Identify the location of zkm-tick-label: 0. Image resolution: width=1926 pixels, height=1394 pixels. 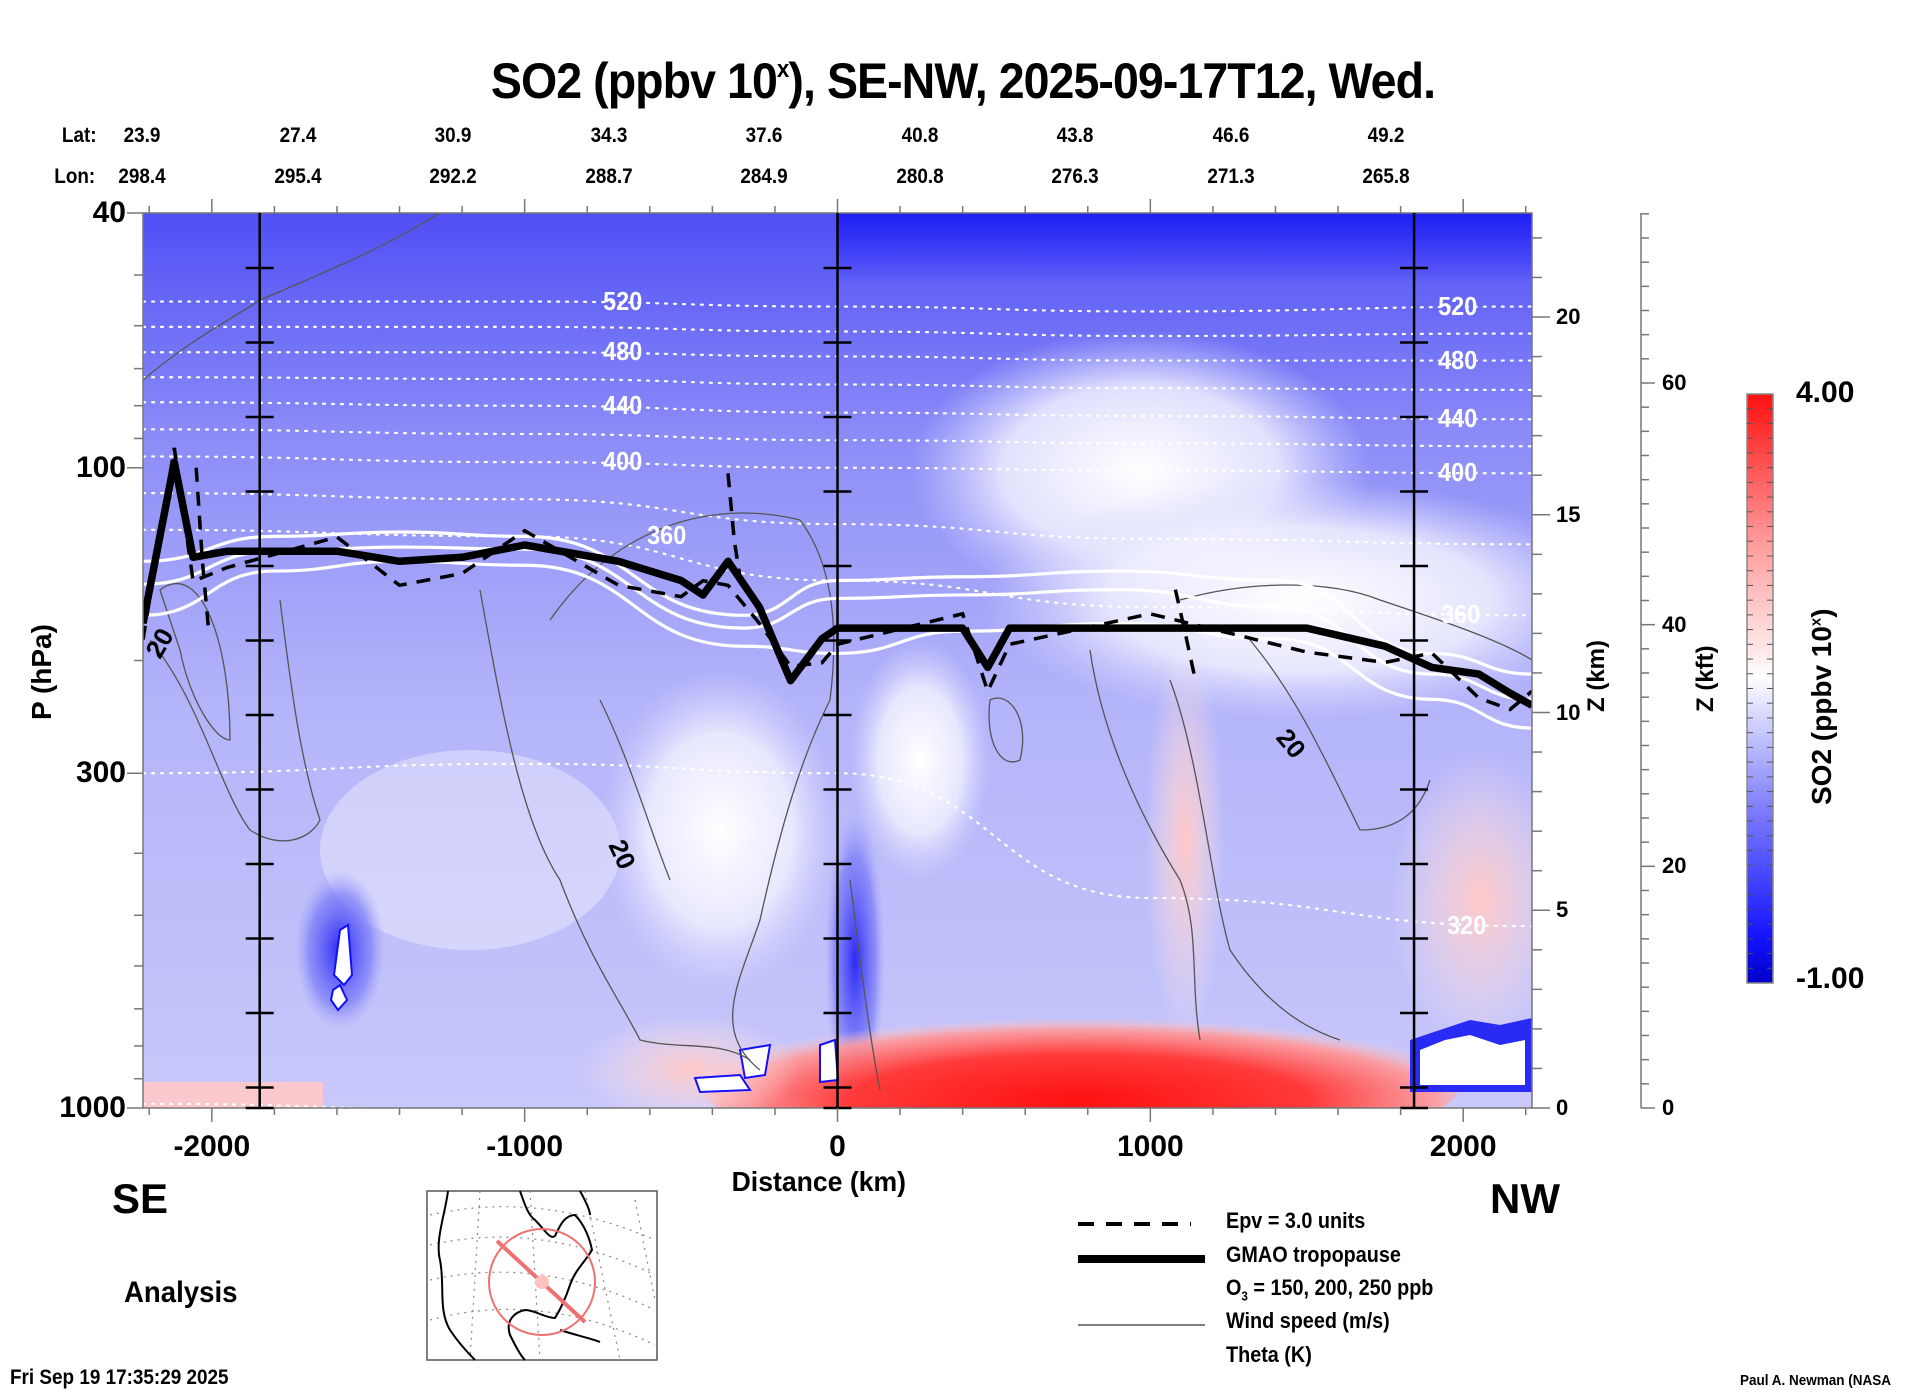
(1562, 1107).